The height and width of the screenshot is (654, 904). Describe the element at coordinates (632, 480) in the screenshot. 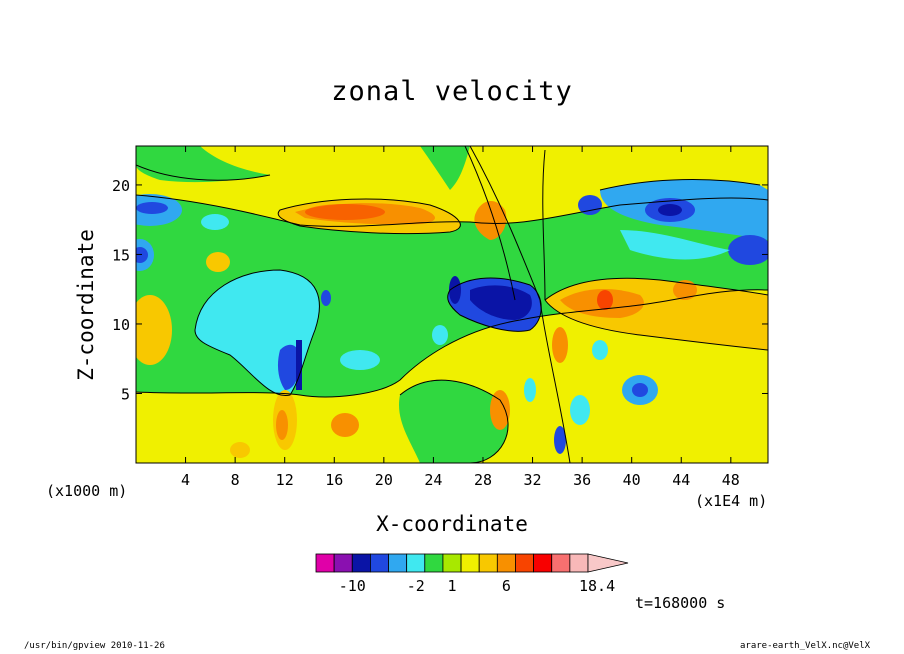

I see `x-tick-label: 40` at that location.